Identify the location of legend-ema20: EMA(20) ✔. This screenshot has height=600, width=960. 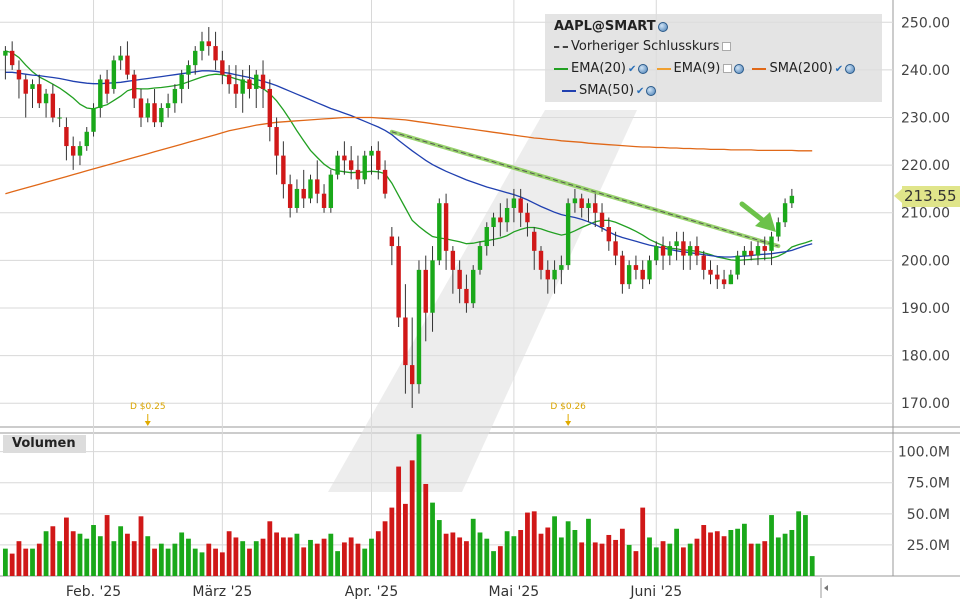
(601, 69).